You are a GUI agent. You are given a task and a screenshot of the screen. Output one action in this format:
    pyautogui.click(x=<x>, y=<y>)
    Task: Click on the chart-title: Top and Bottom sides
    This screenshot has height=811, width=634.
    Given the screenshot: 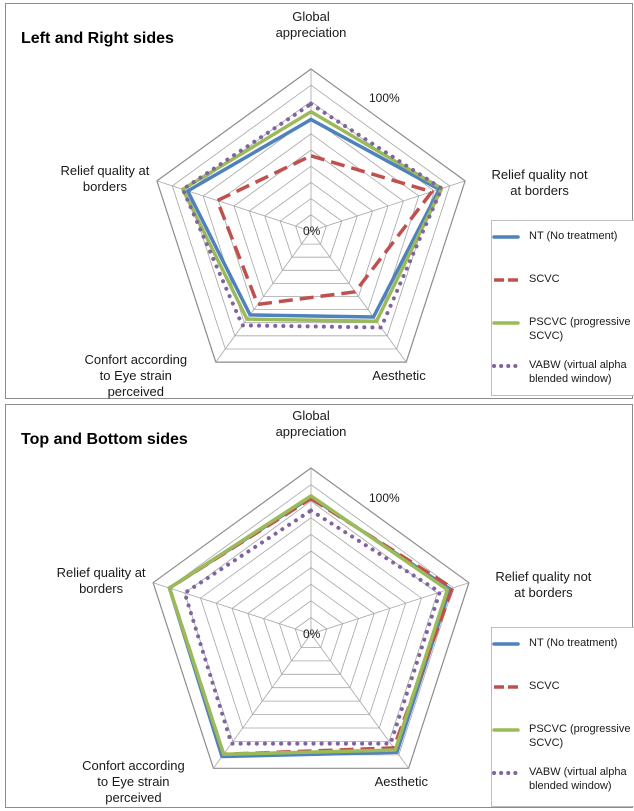 What is the action you would take?
    pyautogui.click(x=104, y=439)
    